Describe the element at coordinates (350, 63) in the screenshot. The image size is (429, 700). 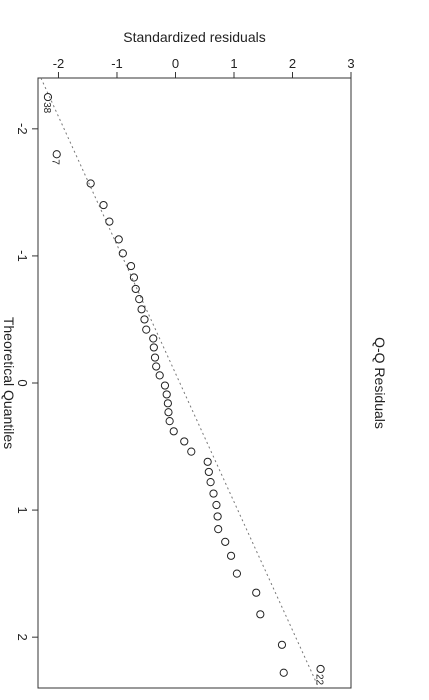
I see `y-tick-label: 3` at that location.